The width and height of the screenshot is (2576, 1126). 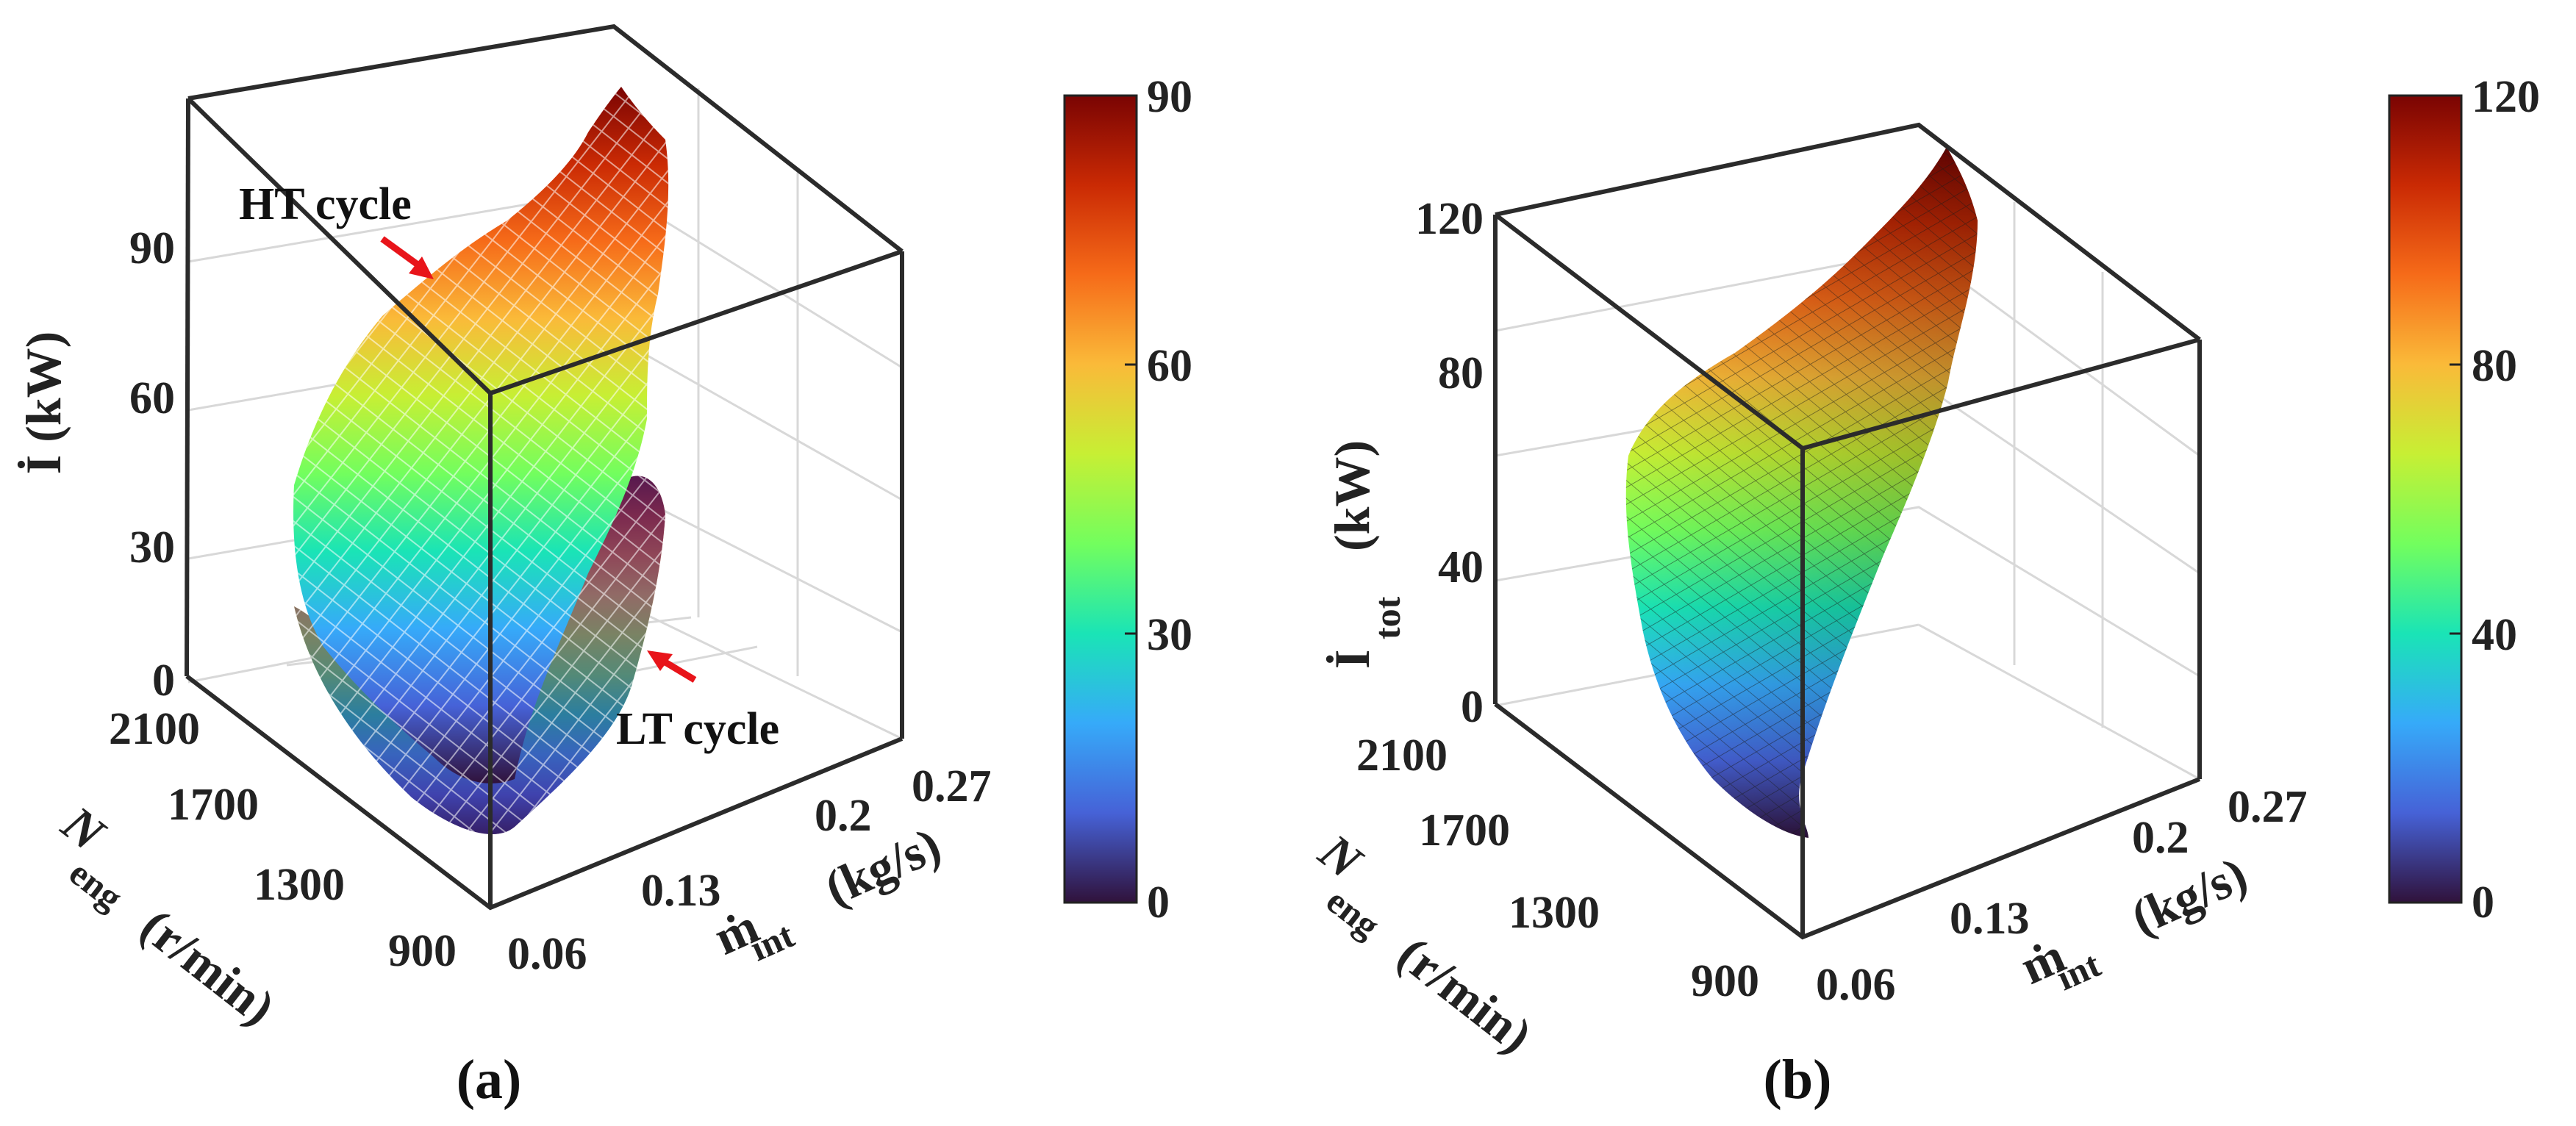 What do you see at coordinates (1366, 554) in the screenshot?
I see `panel-b-z-label: İ tot (kW)` at bounding box center [1366, 554].